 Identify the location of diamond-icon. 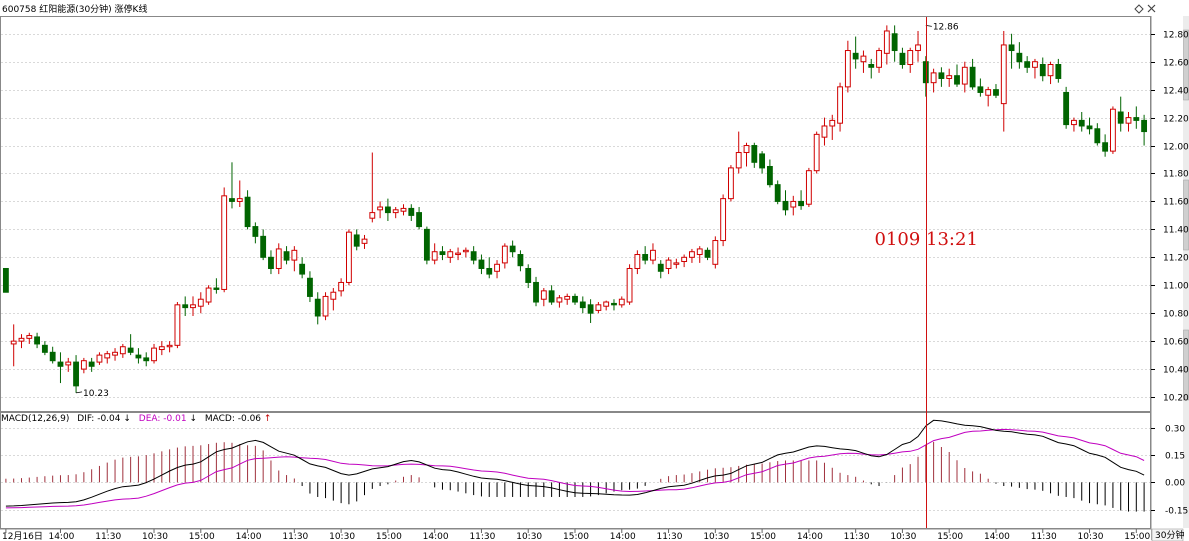
(1139, 9).